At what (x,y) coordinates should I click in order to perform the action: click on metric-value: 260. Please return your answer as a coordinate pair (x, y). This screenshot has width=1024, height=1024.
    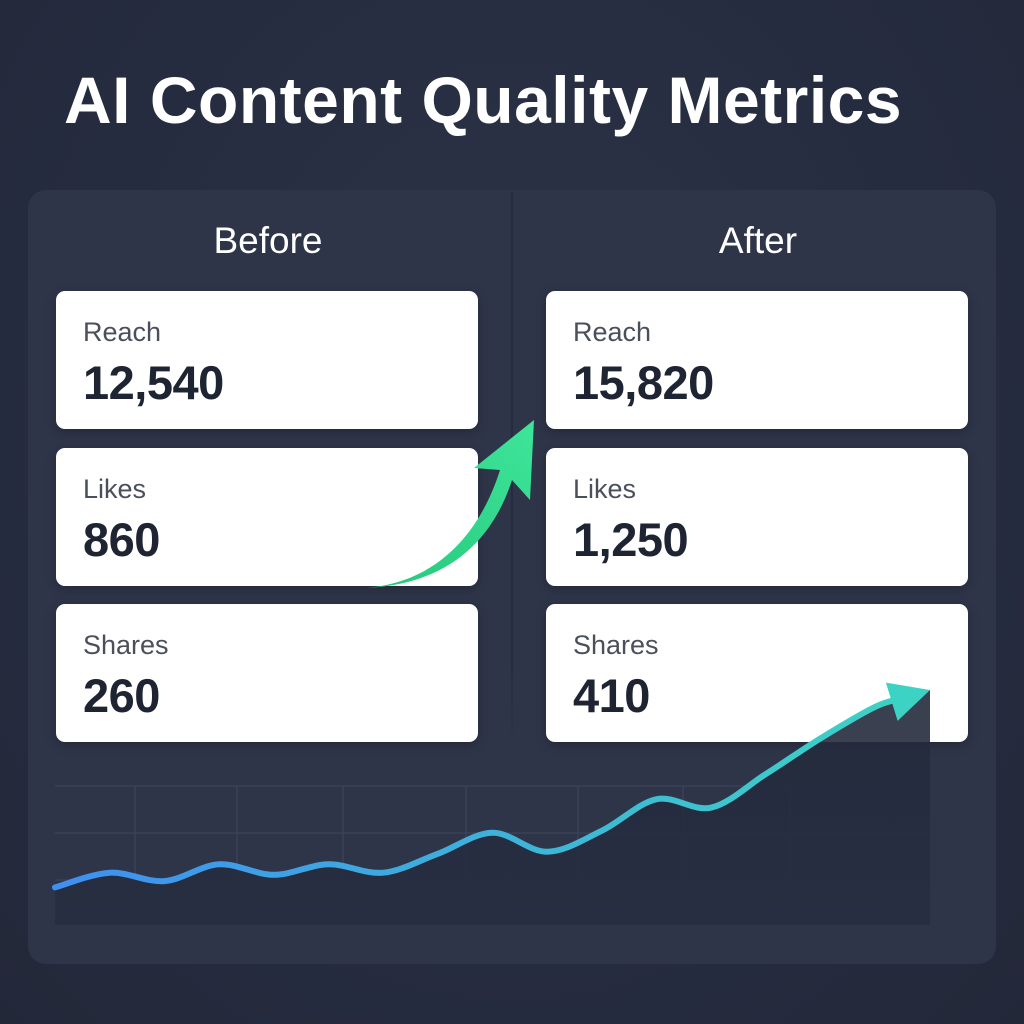
    Looking at the image, I should click on (121, 695).